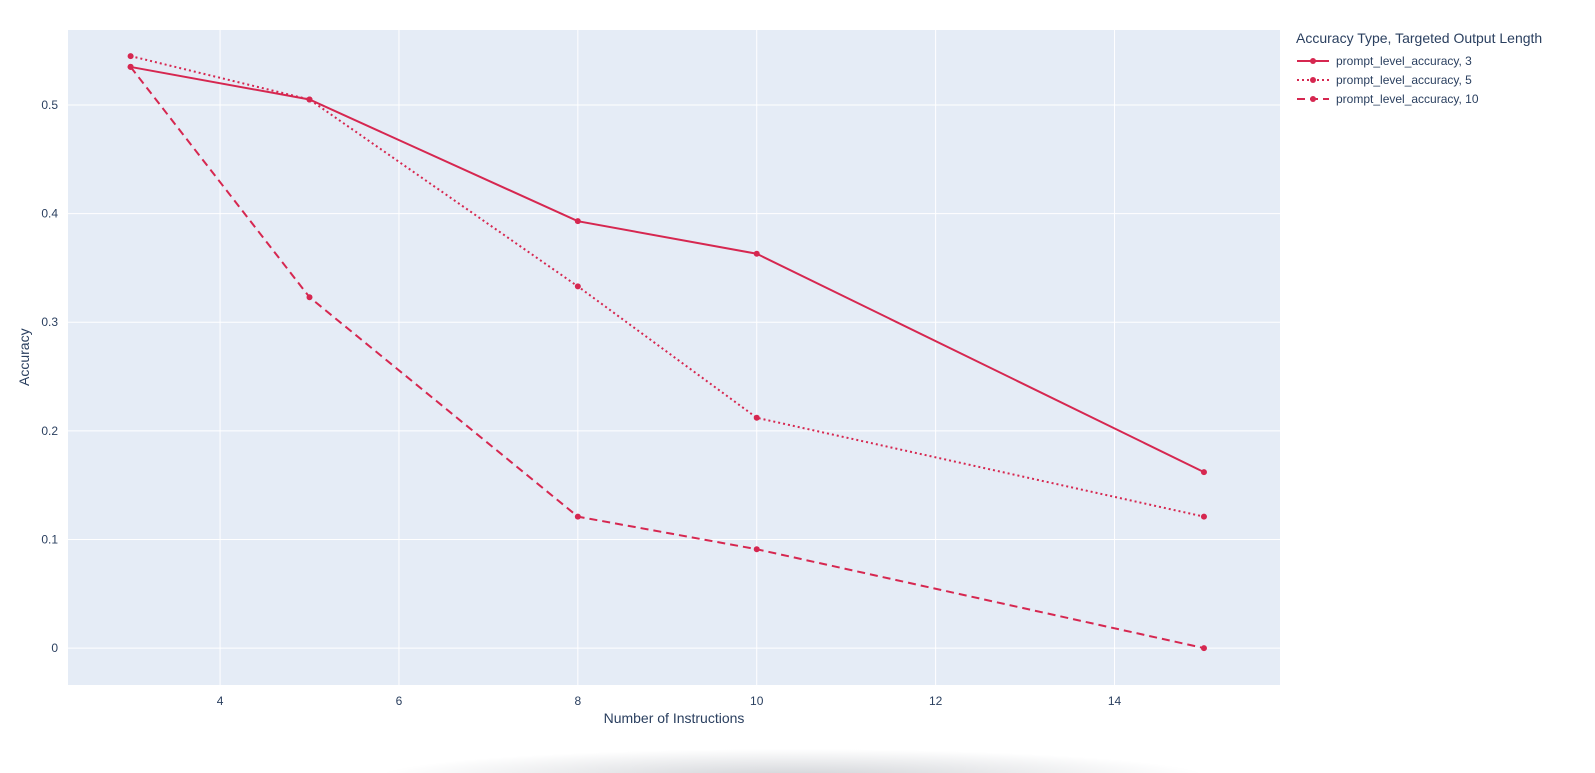  Describe the element at coordinates (578, 701) in the screenshot. I see `svg-text: 8` at that location.